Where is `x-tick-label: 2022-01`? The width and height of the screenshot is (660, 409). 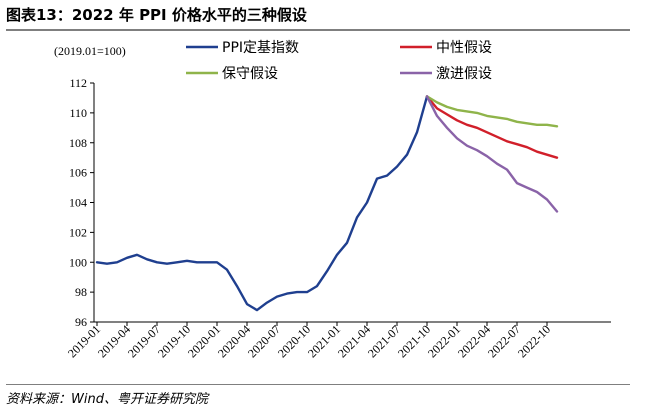
x-tick-label: 2022-01 is located at coordinates (444, 341).